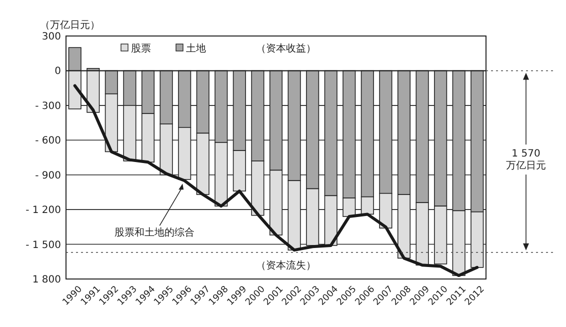  I want to click on y-tick-label: - 1 500, so click(43, 245).